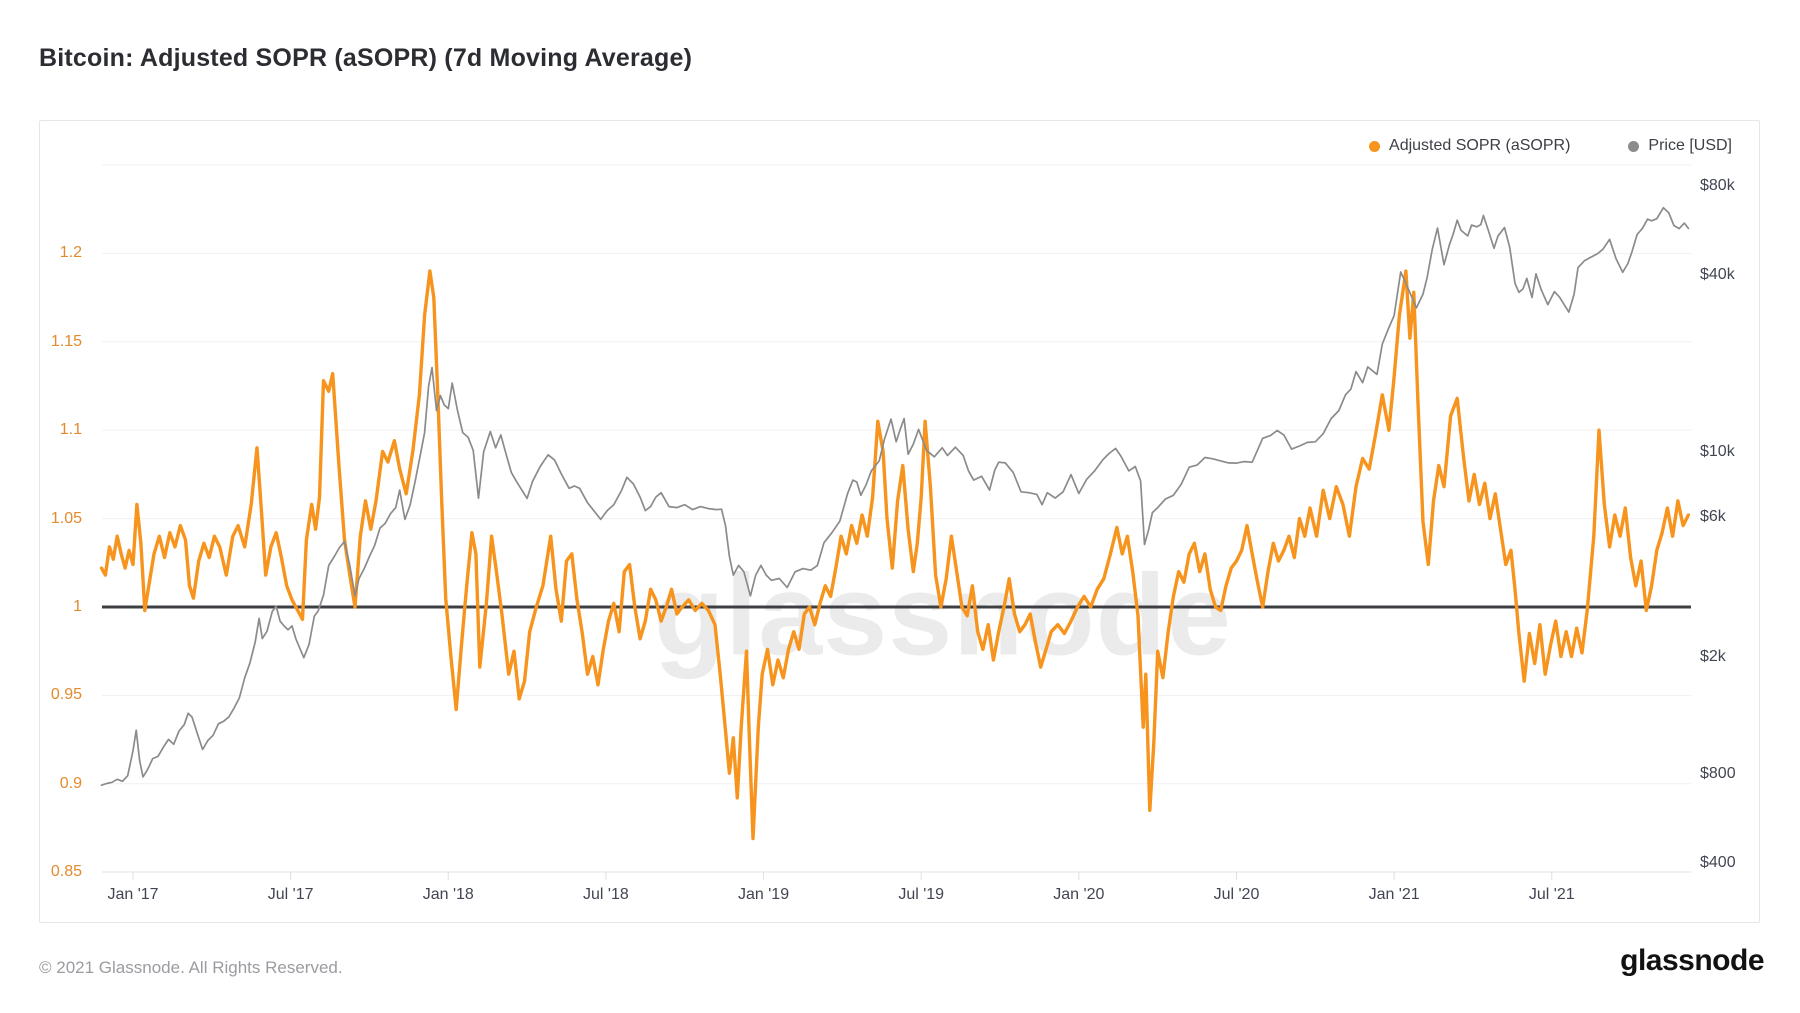  What do you see at coordinates (1375, 146) in the screenshot?
I see `asopr-legend-dot-icon` at bounding box center [1375, 146].